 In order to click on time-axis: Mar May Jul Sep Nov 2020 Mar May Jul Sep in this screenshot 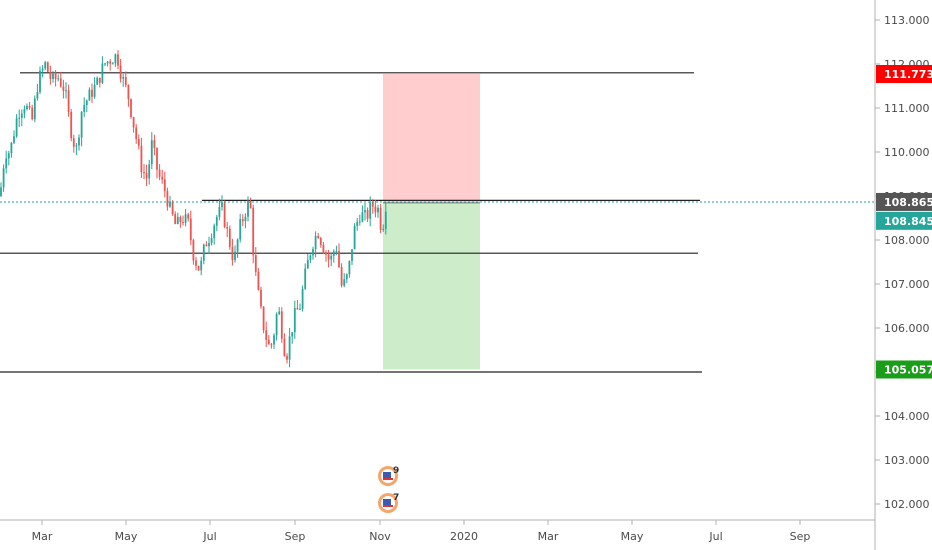, I will do `click(421, 531)`.